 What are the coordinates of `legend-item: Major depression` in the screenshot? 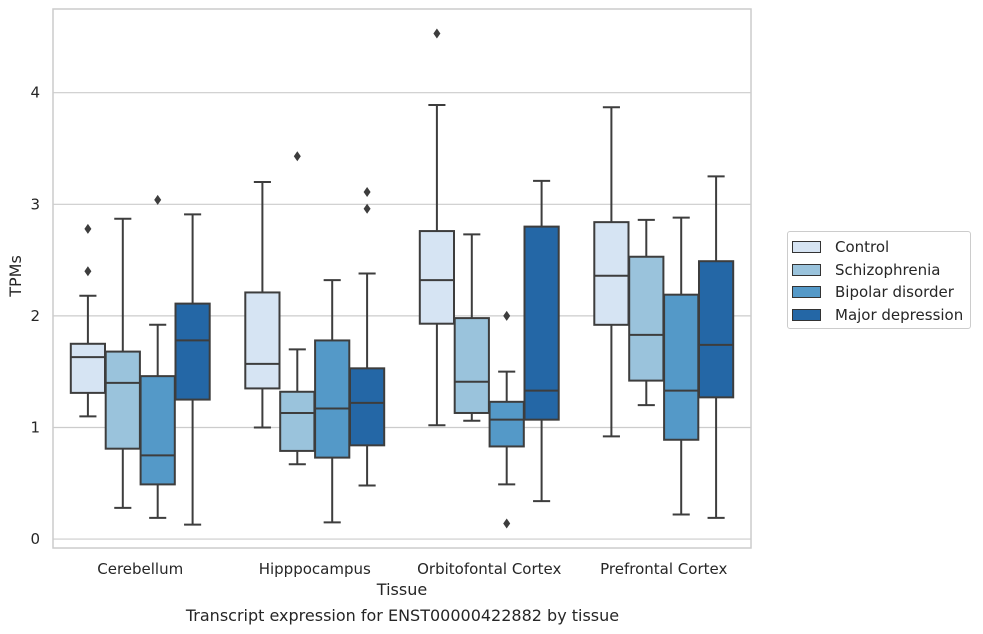 It's located at (879, 315).